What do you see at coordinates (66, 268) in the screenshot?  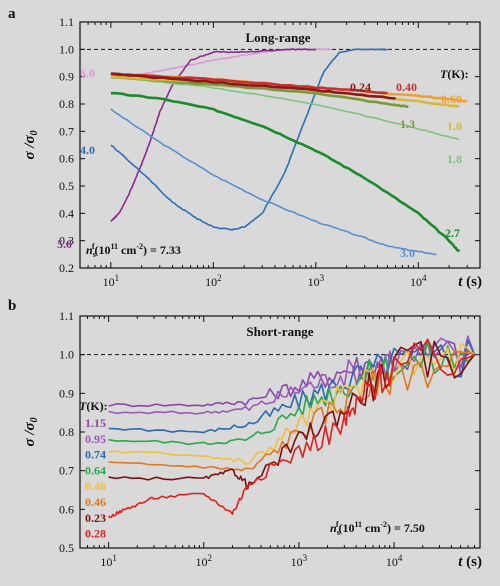 I see `y-tick-label: 0.2` at bounding box center [66, 268].